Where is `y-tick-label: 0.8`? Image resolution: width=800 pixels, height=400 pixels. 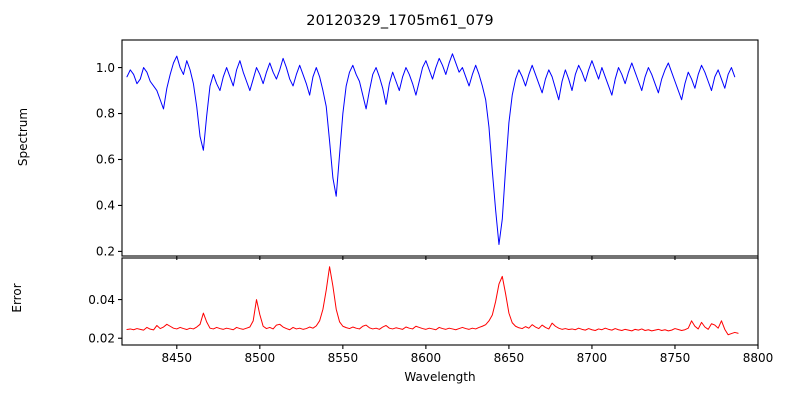 y-tick-label: 0.8 is located at coordinates (105, 114).